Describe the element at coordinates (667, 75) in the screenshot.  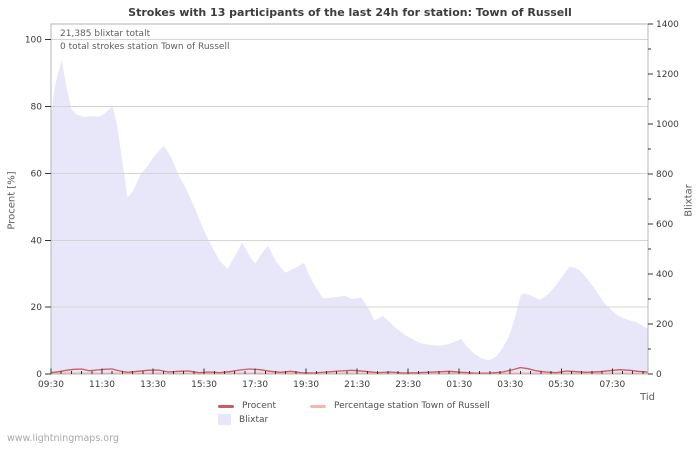
I see `tick-label: 1200` at that location.